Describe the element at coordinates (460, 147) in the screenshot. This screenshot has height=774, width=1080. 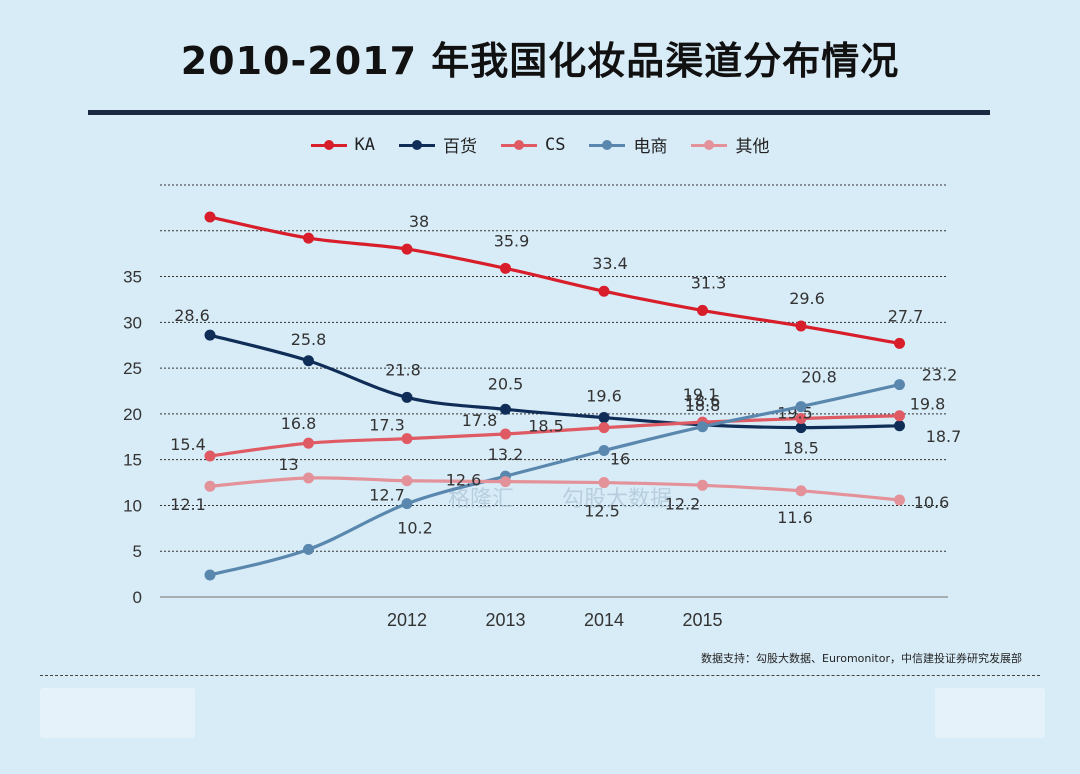
I see `legend-label: 百货` at that location.